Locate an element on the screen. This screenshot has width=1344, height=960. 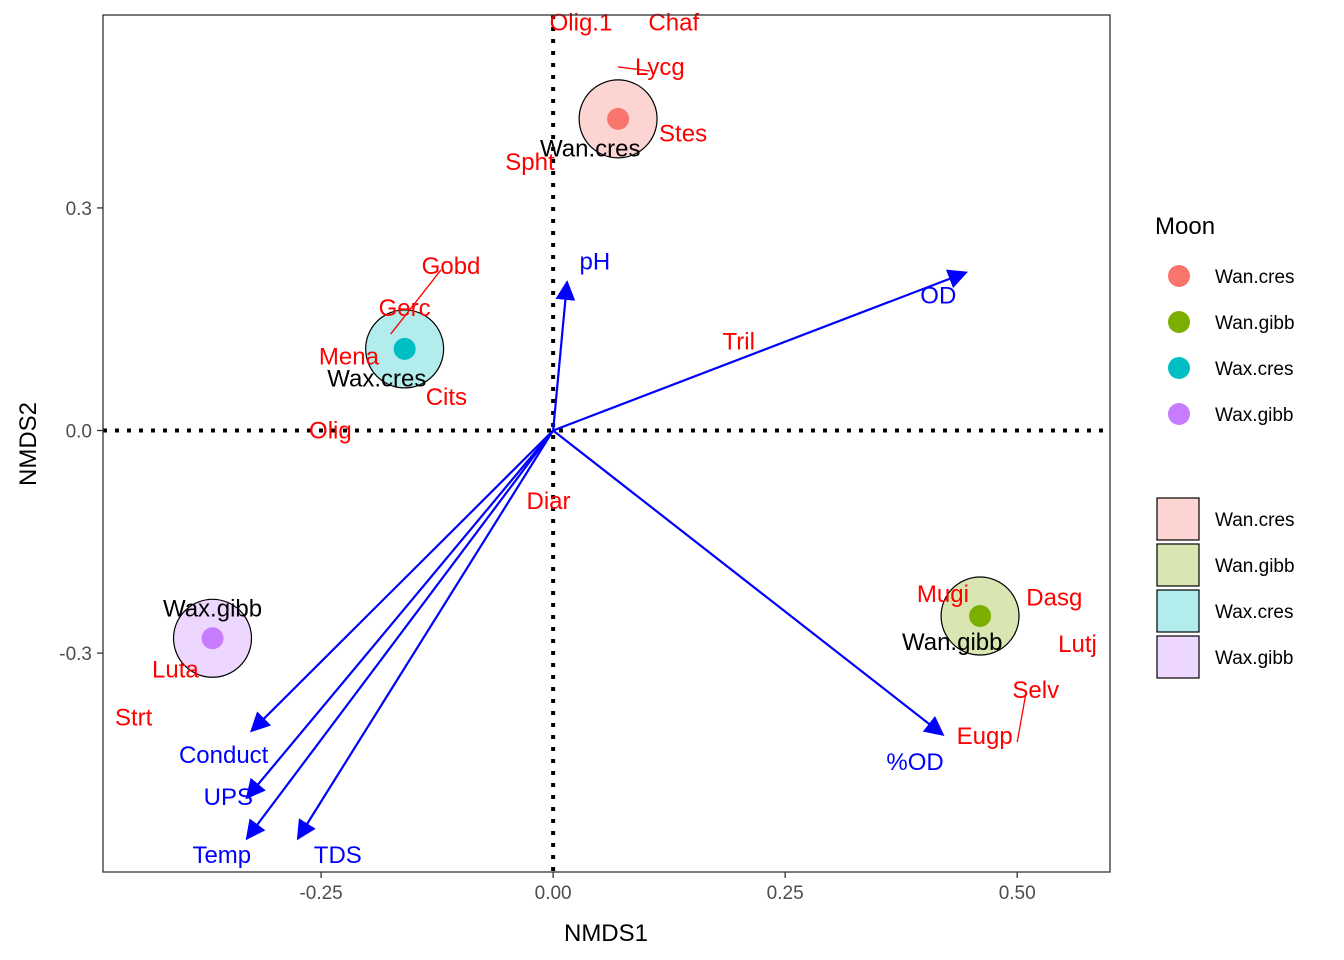
env-label-ph: pH is located at coordinates (595, 261).